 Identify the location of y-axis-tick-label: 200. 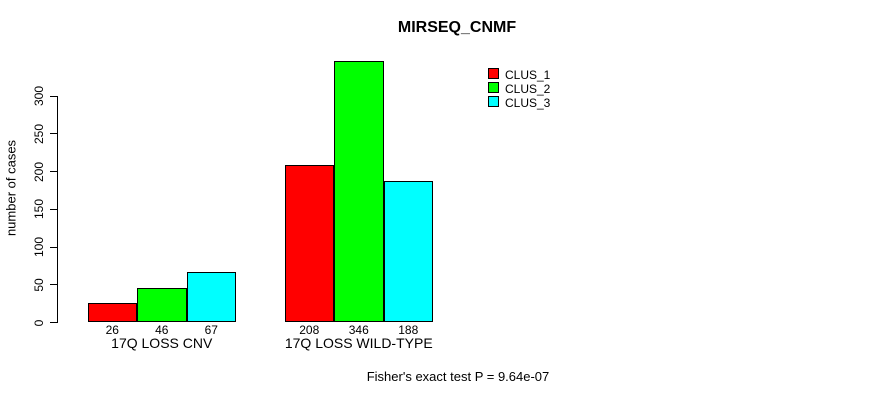
(39, 171).